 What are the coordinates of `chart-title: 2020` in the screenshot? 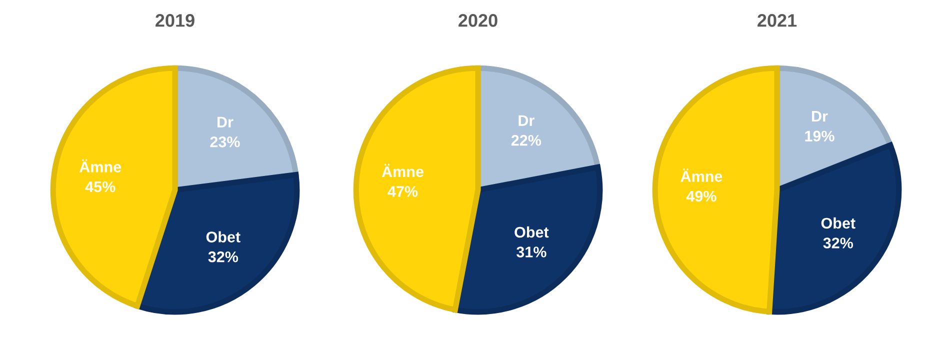 It's located at (478, 20).